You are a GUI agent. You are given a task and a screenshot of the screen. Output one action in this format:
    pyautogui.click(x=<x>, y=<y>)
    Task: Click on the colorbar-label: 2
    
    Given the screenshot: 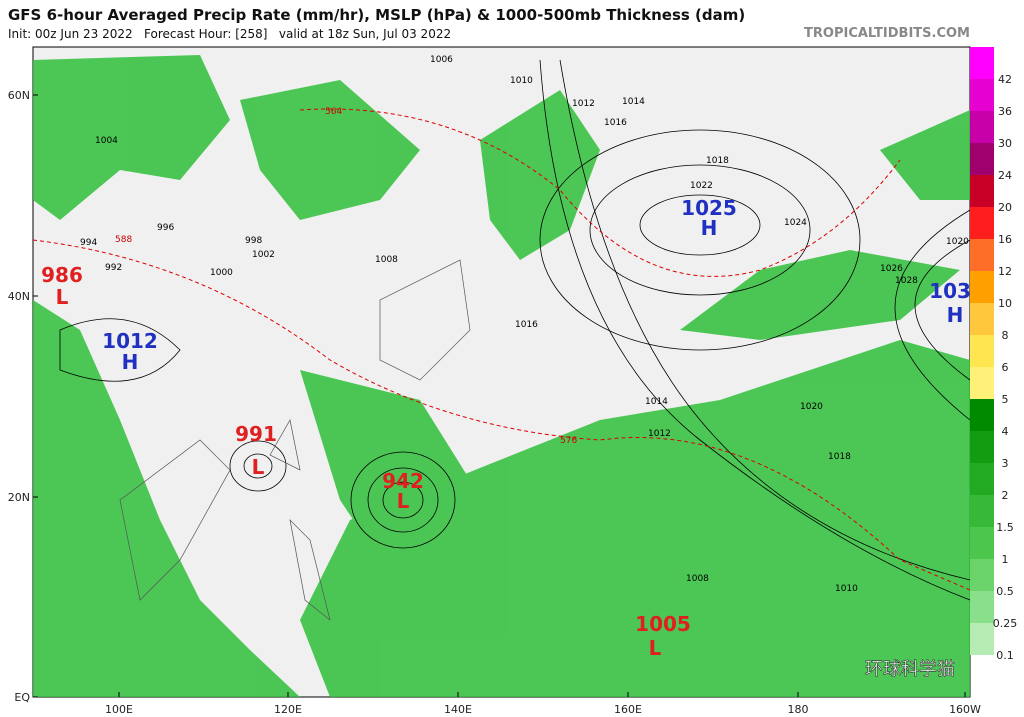 What is the action you would take?
    pyautogui.click(x=1005, y=495)
    